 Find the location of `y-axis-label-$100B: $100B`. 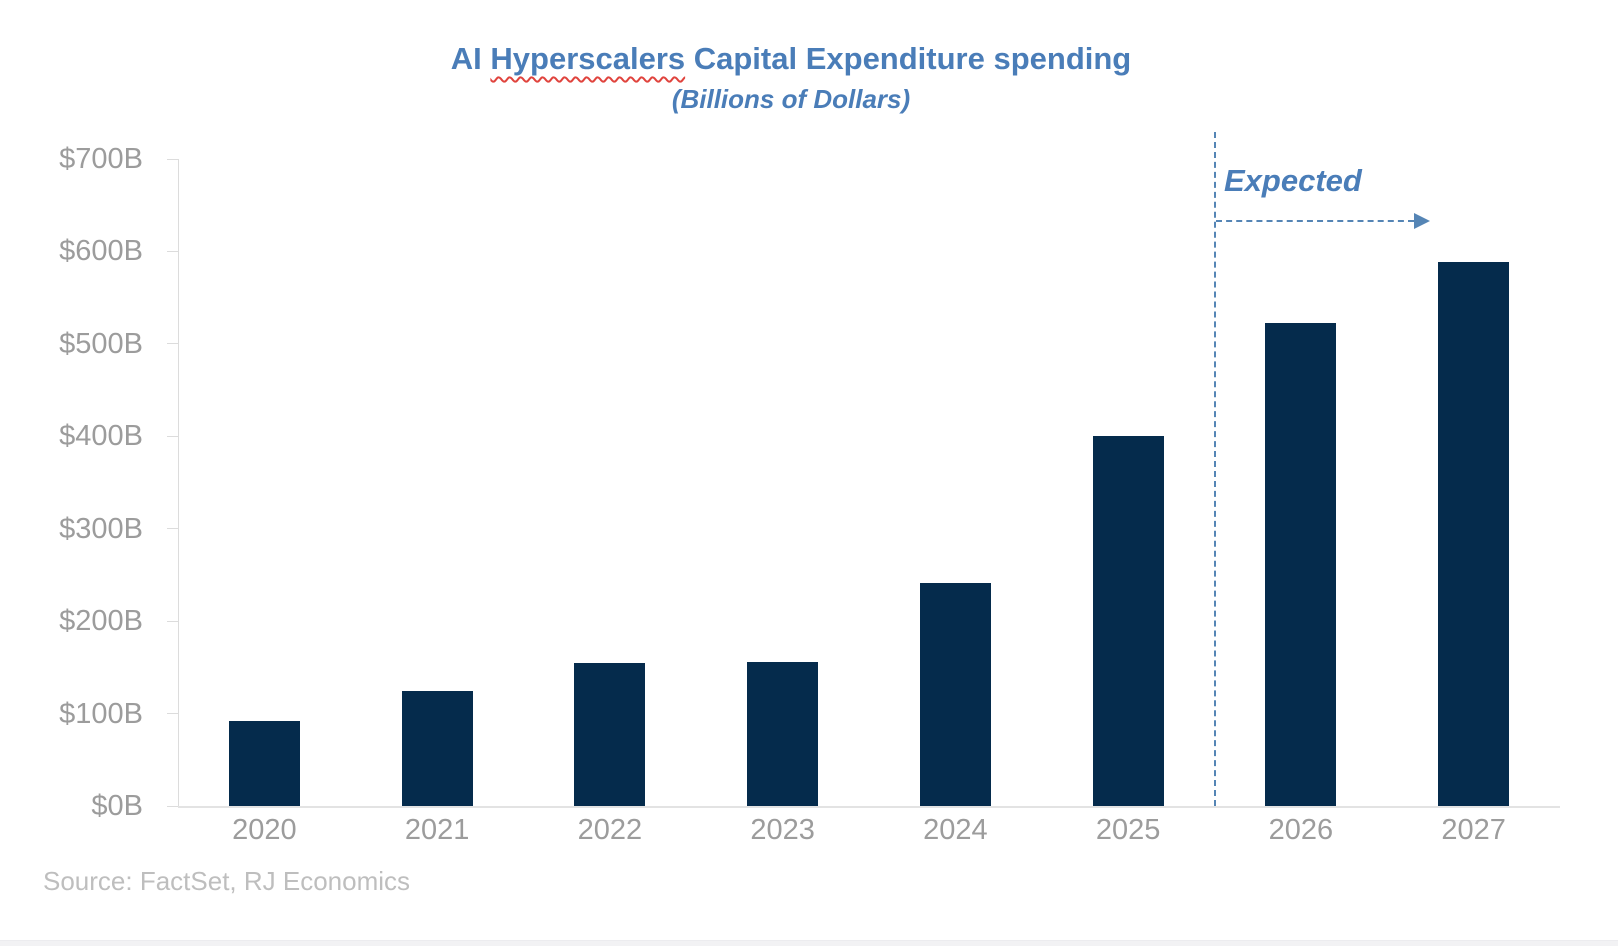

y-axis-label-$100B: $100B is located at coordinates (101, 713).